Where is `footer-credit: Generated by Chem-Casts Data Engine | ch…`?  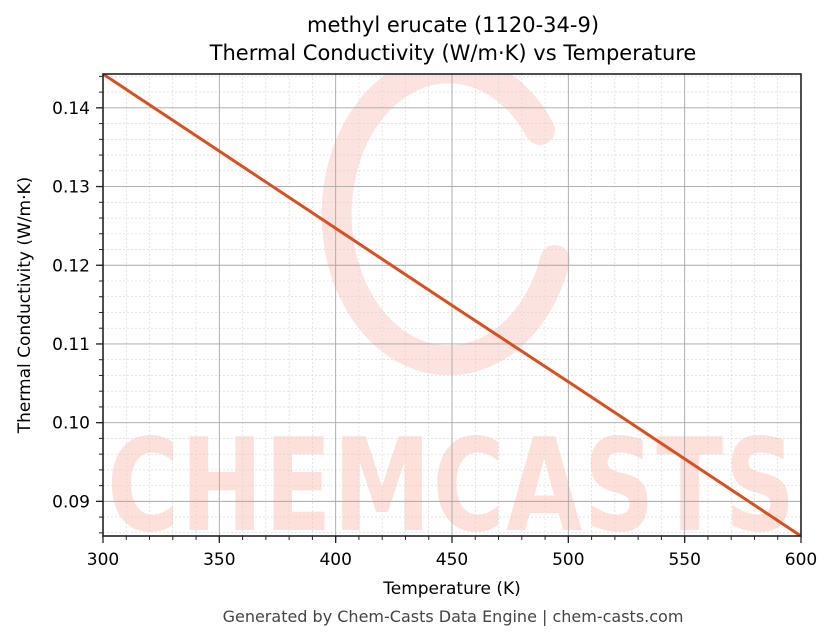 footer-credit: Generated by Chem-Casts Data Engine | ch… is located at coordinates (453, 616).